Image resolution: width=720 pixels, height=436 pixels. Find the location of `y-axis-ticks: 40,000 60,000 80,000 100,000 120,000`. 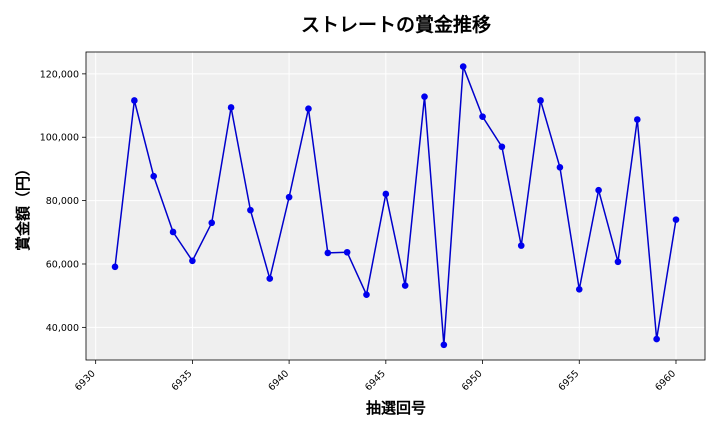

y-axis-ticks: 40,000 60,000 80,000 100,000 120,000 is located at coordinates (63, 201).